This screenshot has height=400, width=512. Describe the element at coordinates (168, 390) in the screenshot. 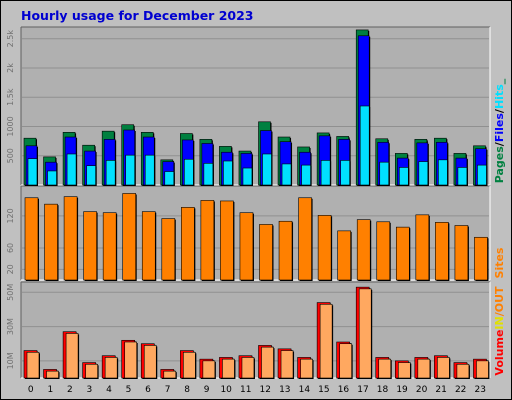

I see `x-tick-label: 7` at that location.